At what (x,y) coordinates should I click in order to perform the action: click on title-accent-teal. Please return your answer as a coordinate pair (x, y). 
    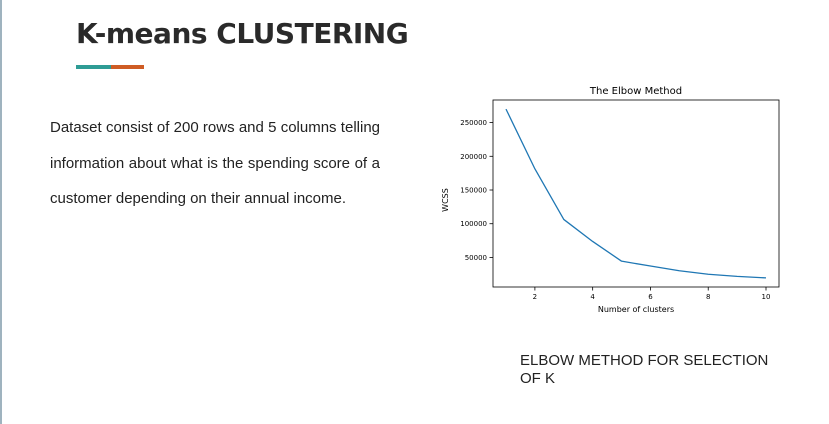
    Looking at the image, I should click on (93, 67).